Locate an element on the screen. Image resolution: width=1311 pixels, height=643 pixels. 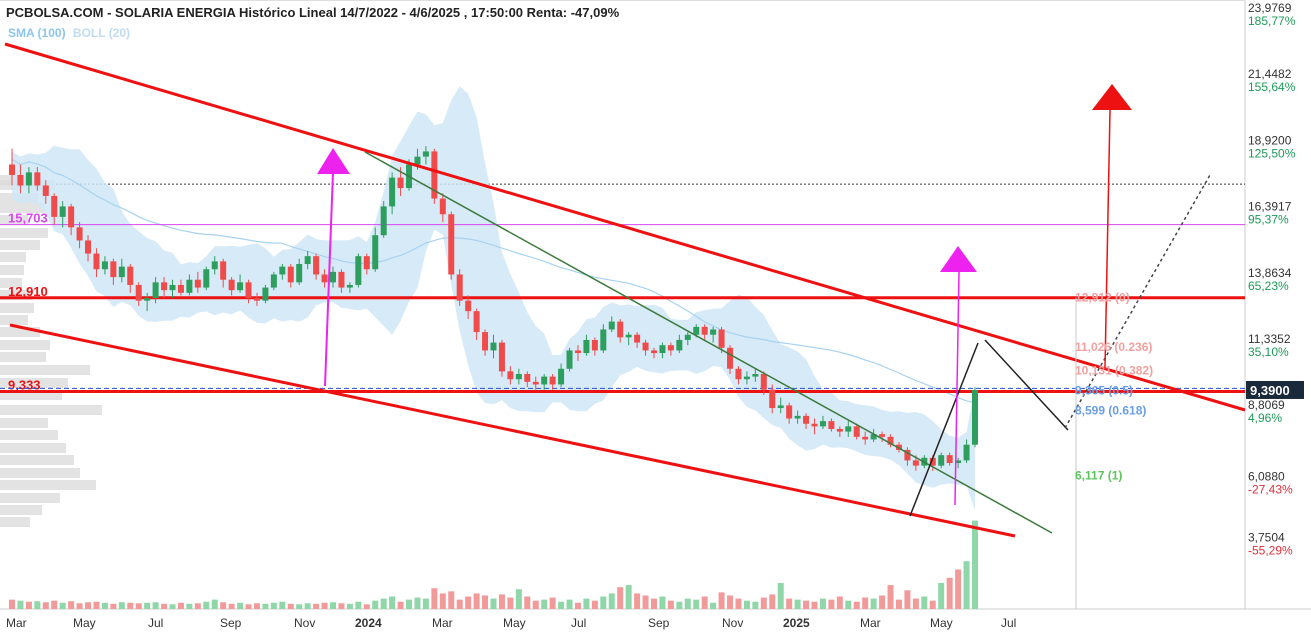
red-arrow-head is located at coordinates (1112, 97).